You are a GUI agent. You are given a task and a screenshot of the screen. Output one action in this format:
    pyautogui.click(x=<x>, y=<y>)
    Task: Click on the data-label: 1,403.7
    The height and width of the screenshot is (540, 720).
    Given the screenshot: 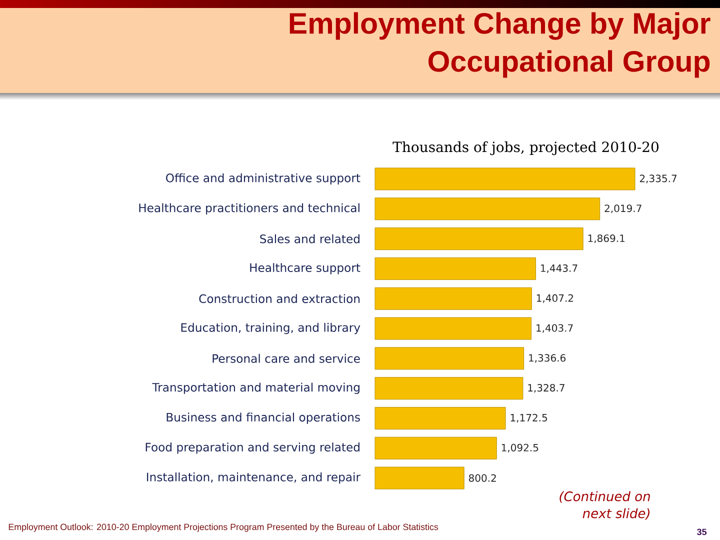 What is the action you would take?
    pyautogui.click(x=554, y=328)
    